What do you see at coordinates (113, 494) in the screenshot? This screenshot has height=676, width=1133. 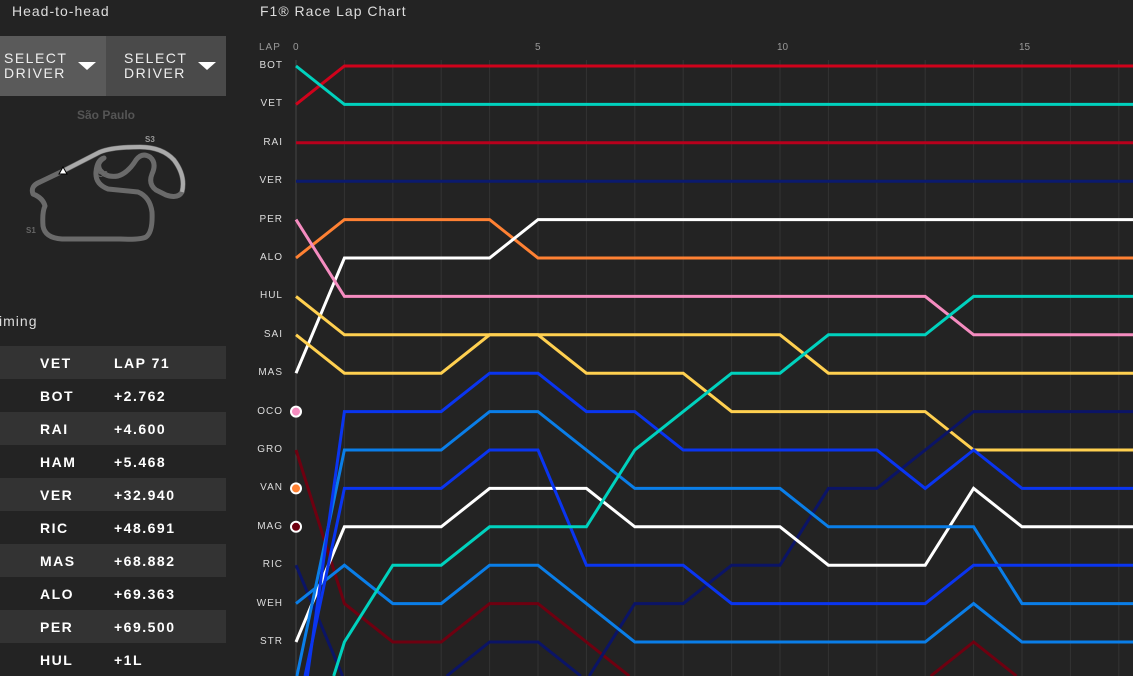 I see `timing-row: 5 VER +32.940` at bounding box center [113, 494].